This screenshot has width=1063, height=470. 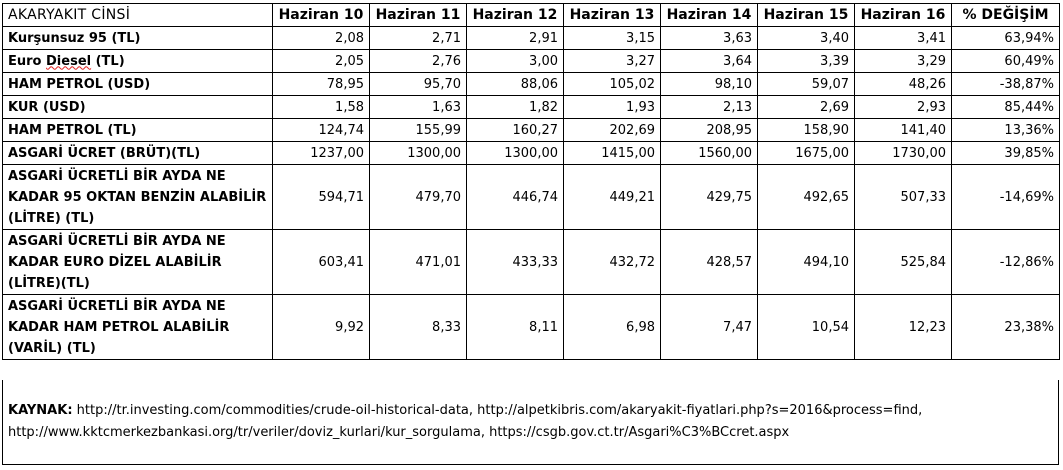 What do you see at coordinates (903, 84) in the screenshot?
I see `value-cell: 48,26` at bounding box center [903, 84].